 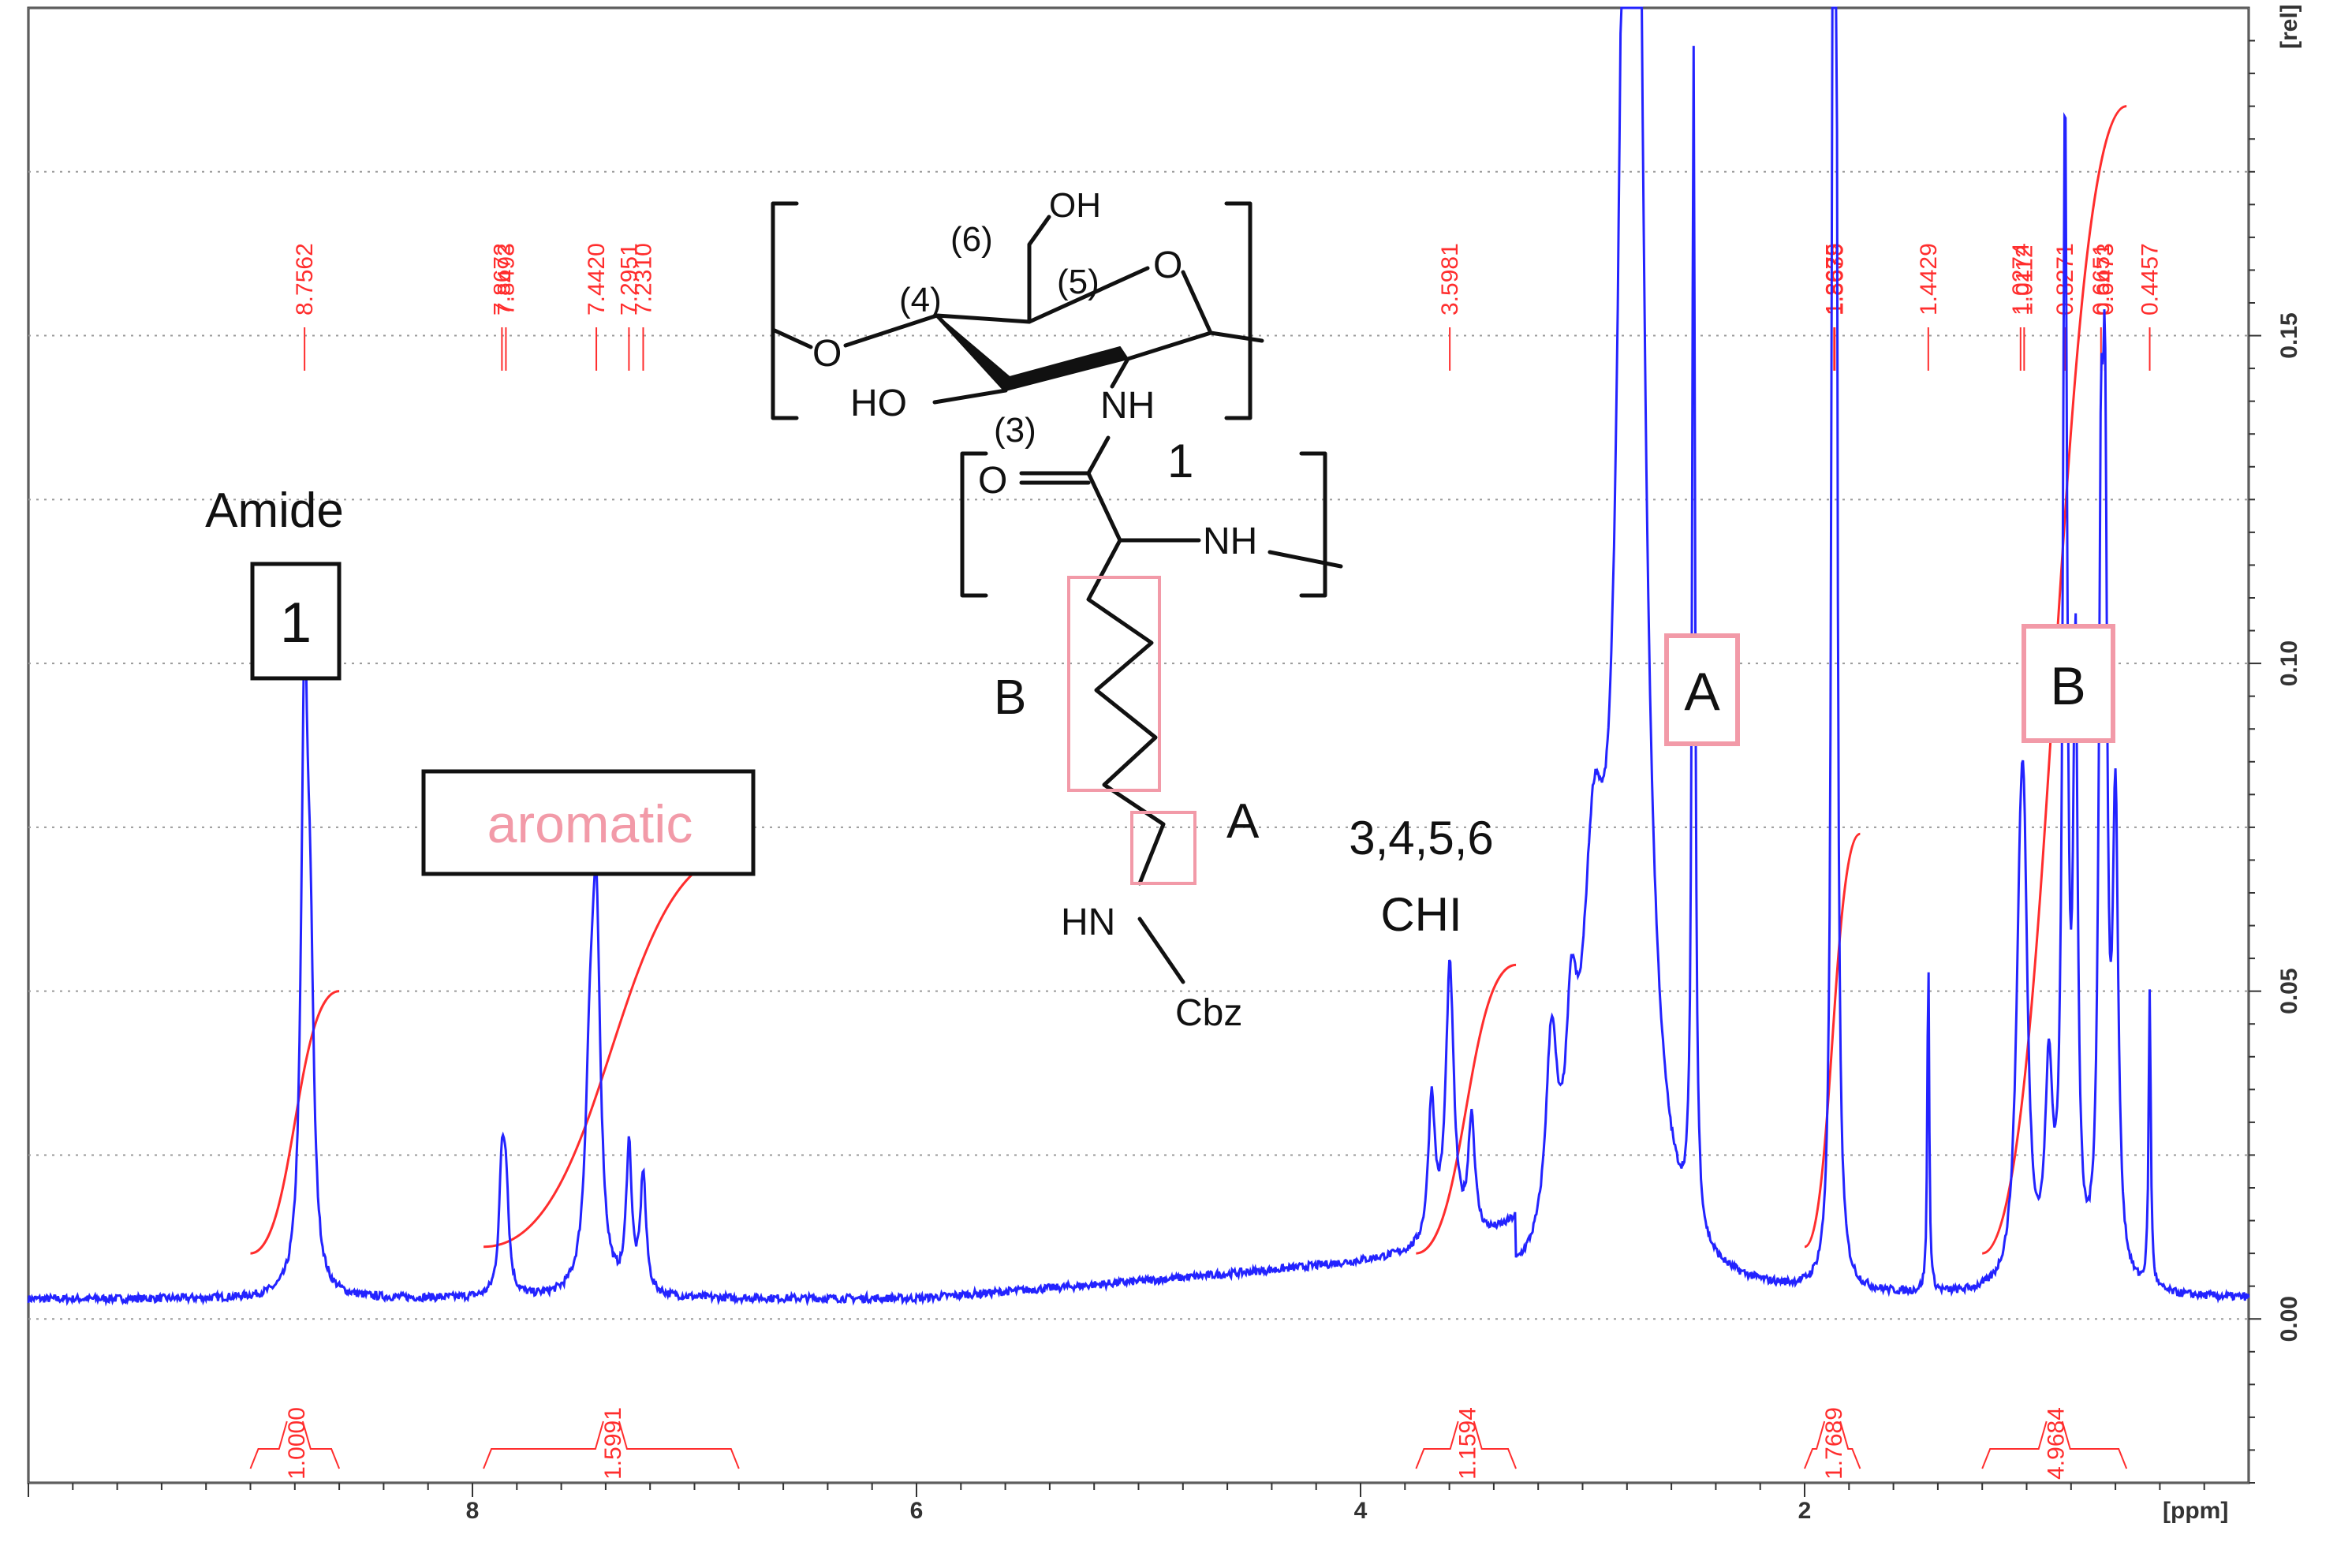 I want to click on bond-left-o, so click(x=792, y=338).